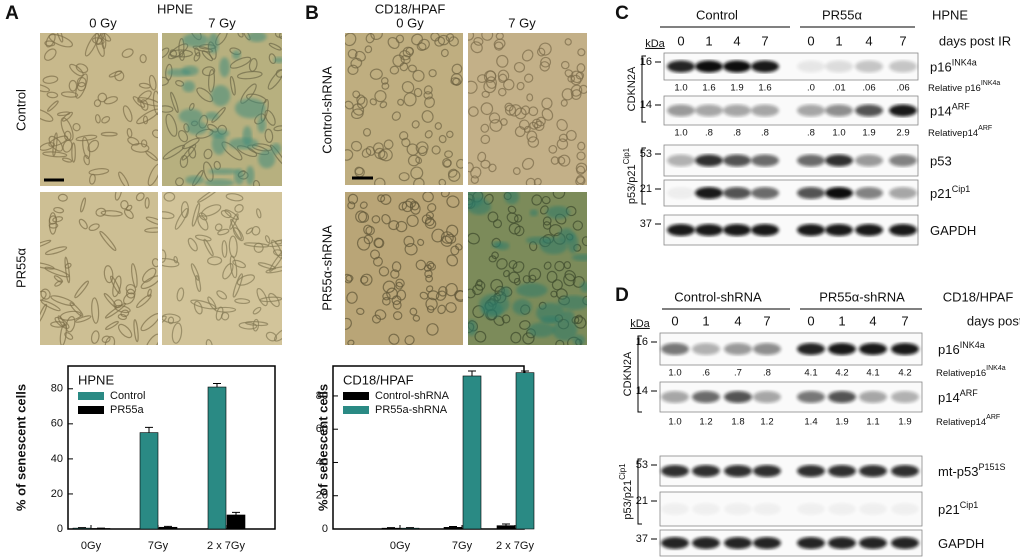 Image resolution: width=1020 pixels, height=558 pixels. Describe the element at coordinates (91, 396) in the screenshot. I see `legend-swatch` at that location.